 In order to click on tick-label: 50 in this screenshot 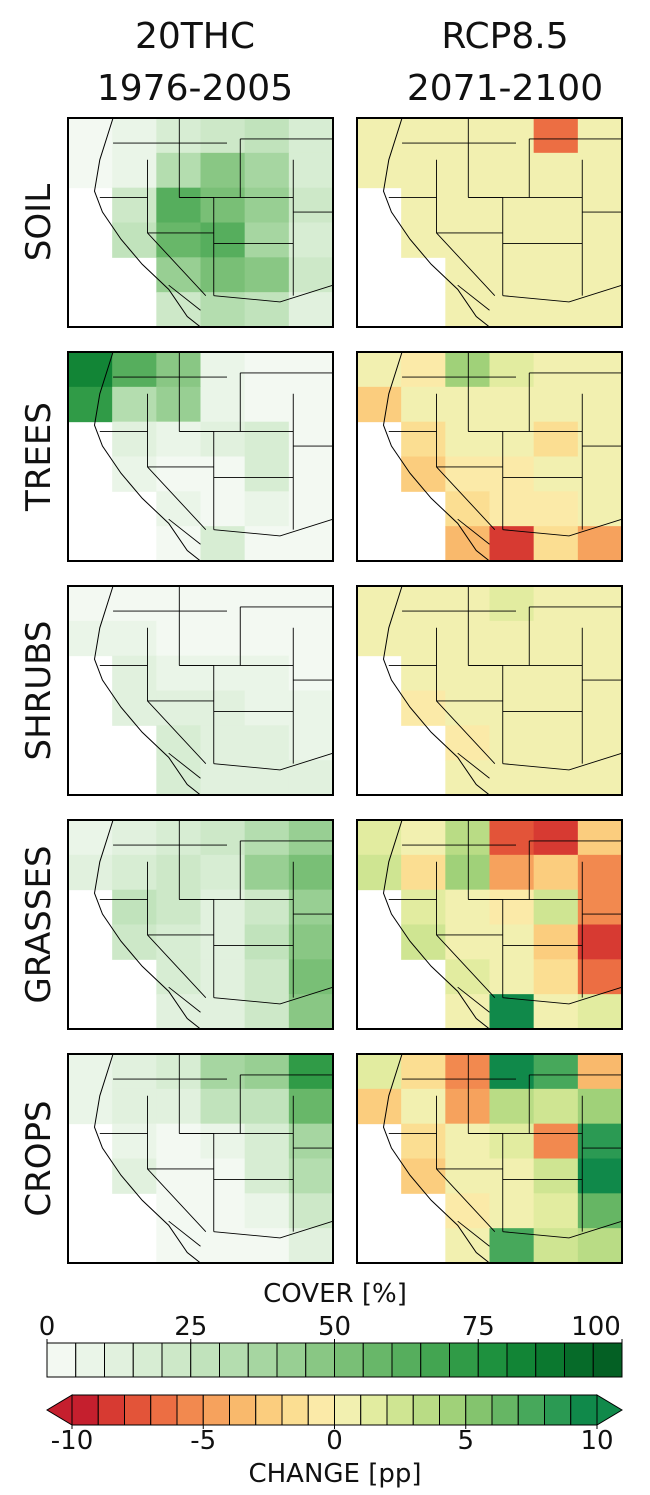, I will do `click(334, 1327)`.